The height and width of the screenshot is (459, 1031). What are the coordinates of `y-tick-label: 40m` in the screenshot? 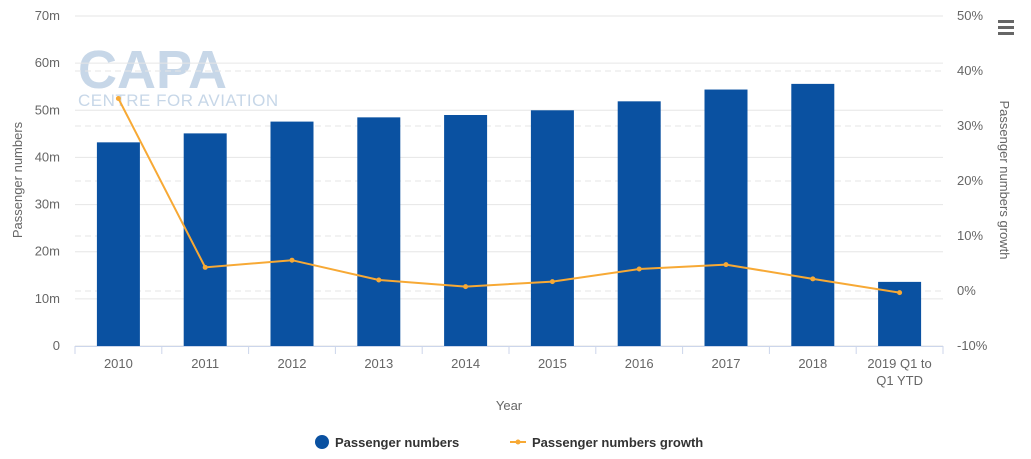 It's located at (47, 156).